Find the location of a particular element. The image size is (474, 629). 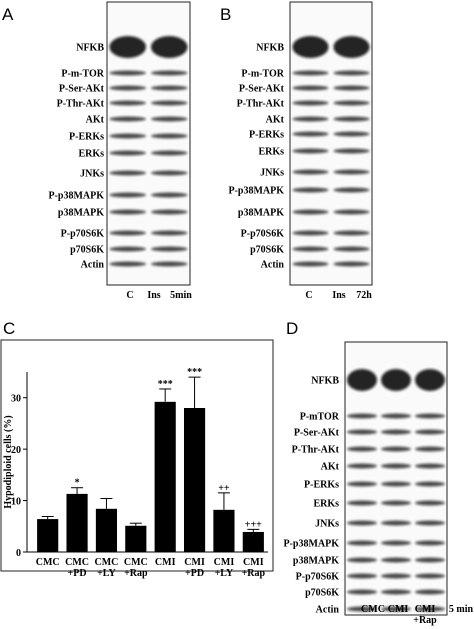

x-tick-label: CMC is located at coordinates (47, 562).